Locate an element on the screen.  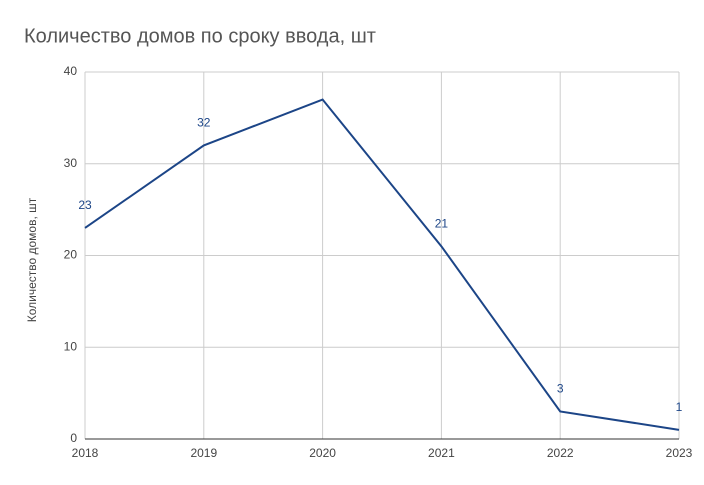
data-label: 32 is located at coordinates (204, 123).